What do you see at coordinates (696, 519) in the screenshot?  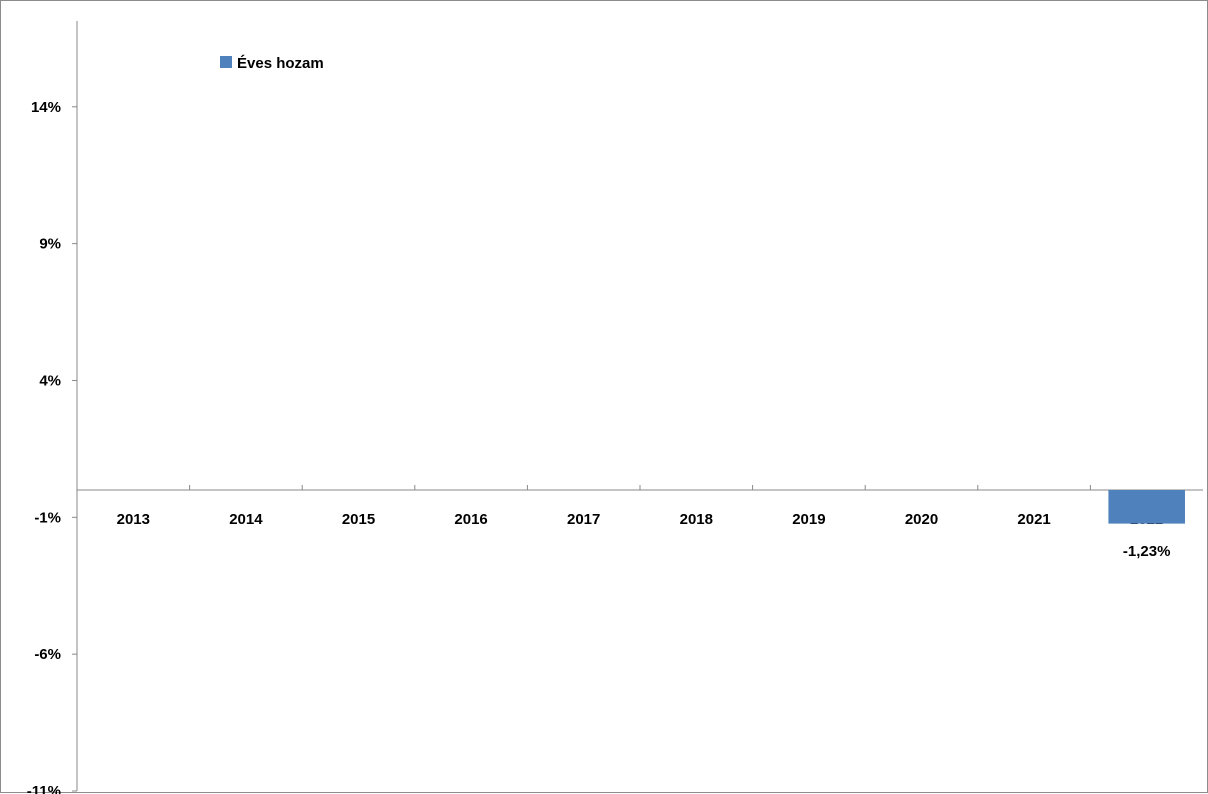 I see `x-tick-label: 2018` at bounding box center [696, 519].